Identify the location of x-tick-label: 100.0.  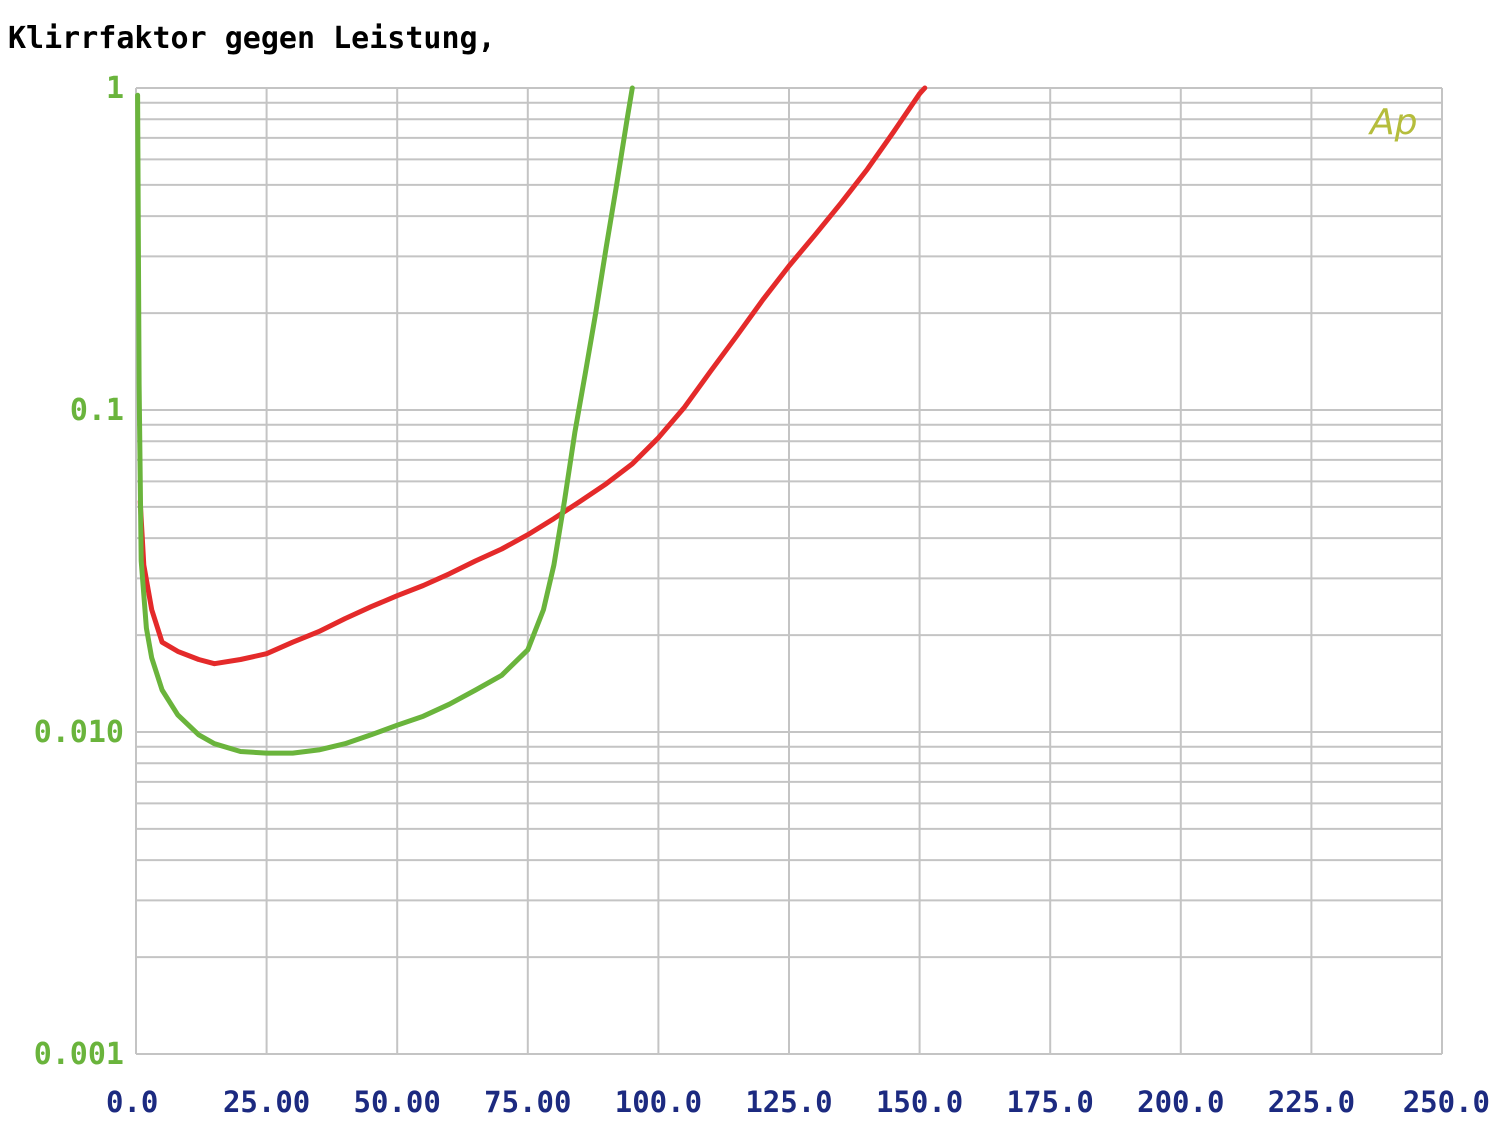
(658, 1102).